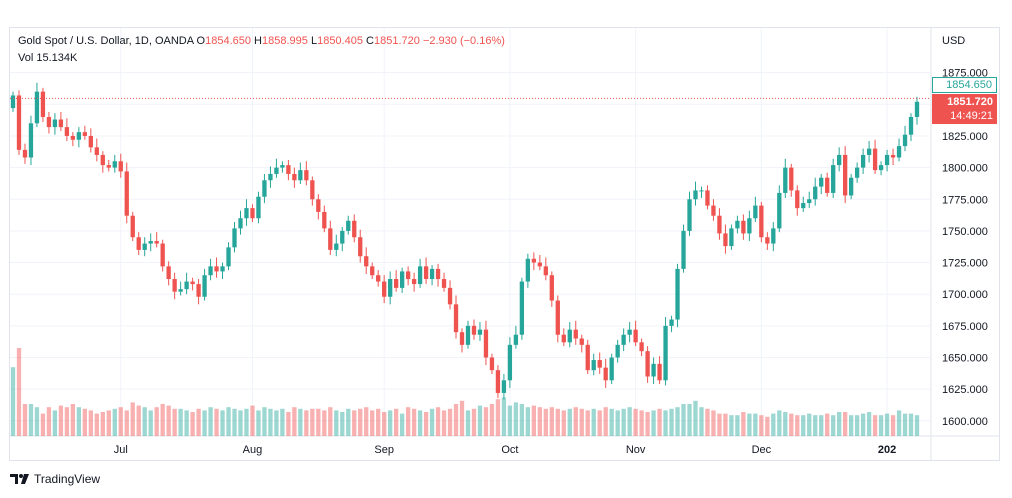 This screenshot has height=498, width=1012. Describe the element at coordinates (965, 74) in the screenshot. I see `y-tick-label: 1875.000` at that location.